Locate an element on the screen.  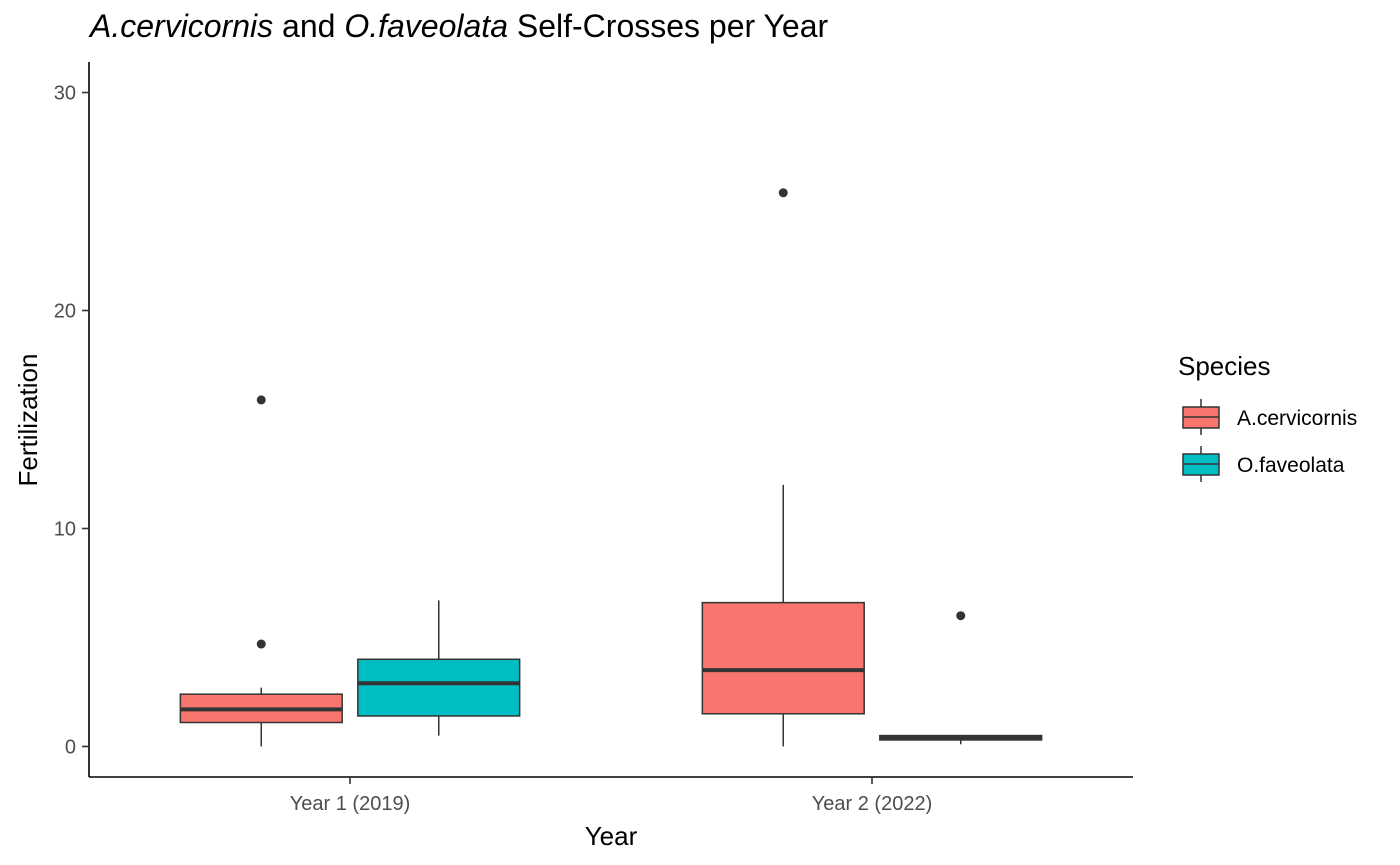
y-tick-label: 30 is located at coordinates (65, 94).